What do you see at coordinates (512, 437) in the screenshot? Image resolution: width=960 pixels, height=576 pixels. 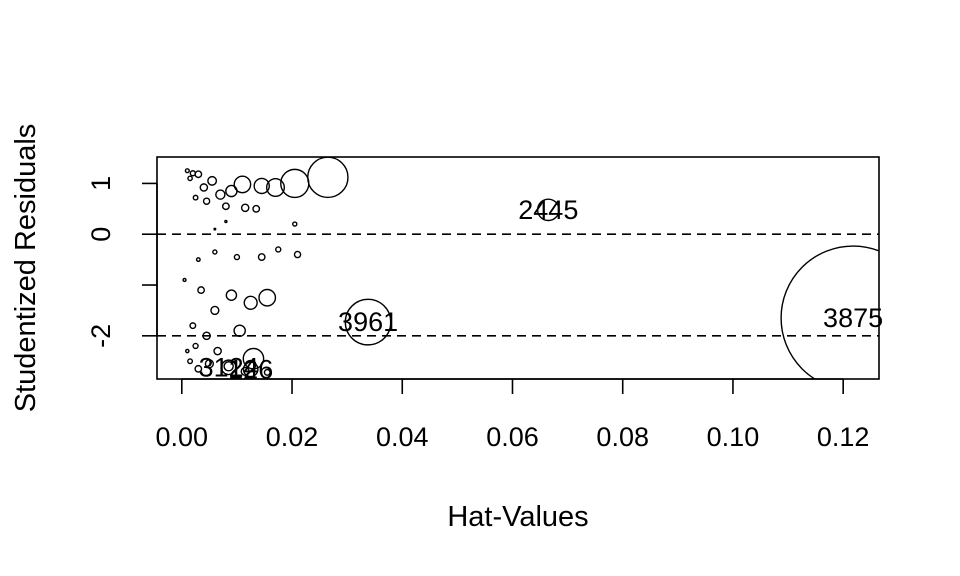 I see `x-tick-label: 0.06` at bounding box center [512, 437].